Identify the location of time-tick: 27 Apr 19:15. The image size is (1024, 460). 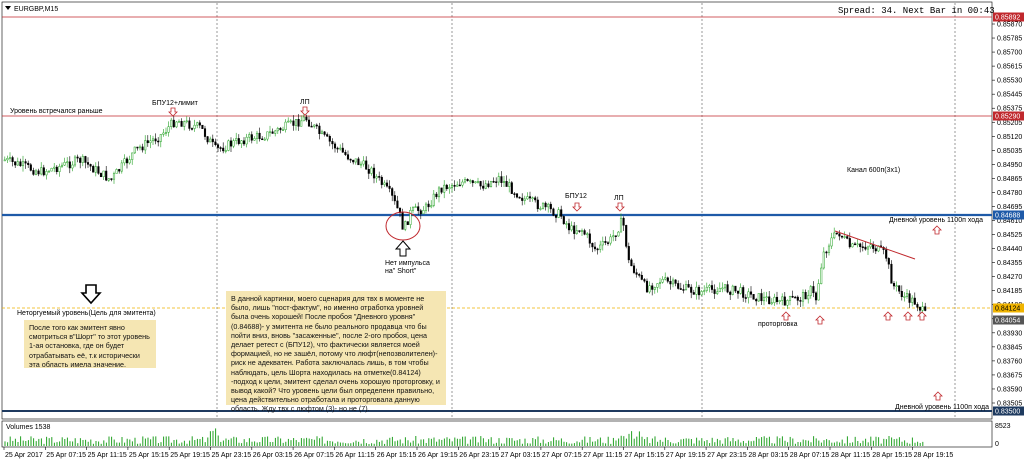
(686, 455).